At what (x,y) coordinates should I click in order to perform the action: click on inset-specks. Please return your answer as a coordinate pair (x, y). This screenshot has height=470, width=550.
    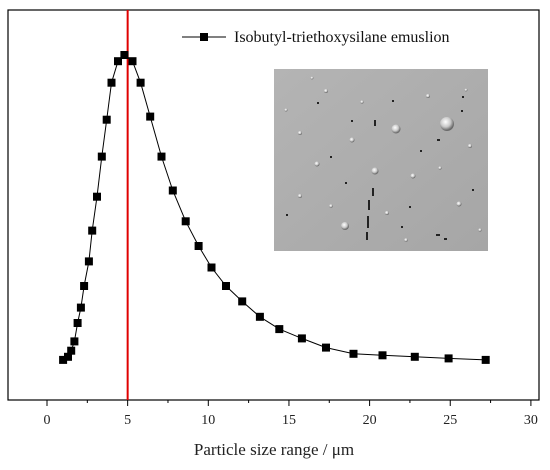
    Looking at the image, I should click on (380, 168).